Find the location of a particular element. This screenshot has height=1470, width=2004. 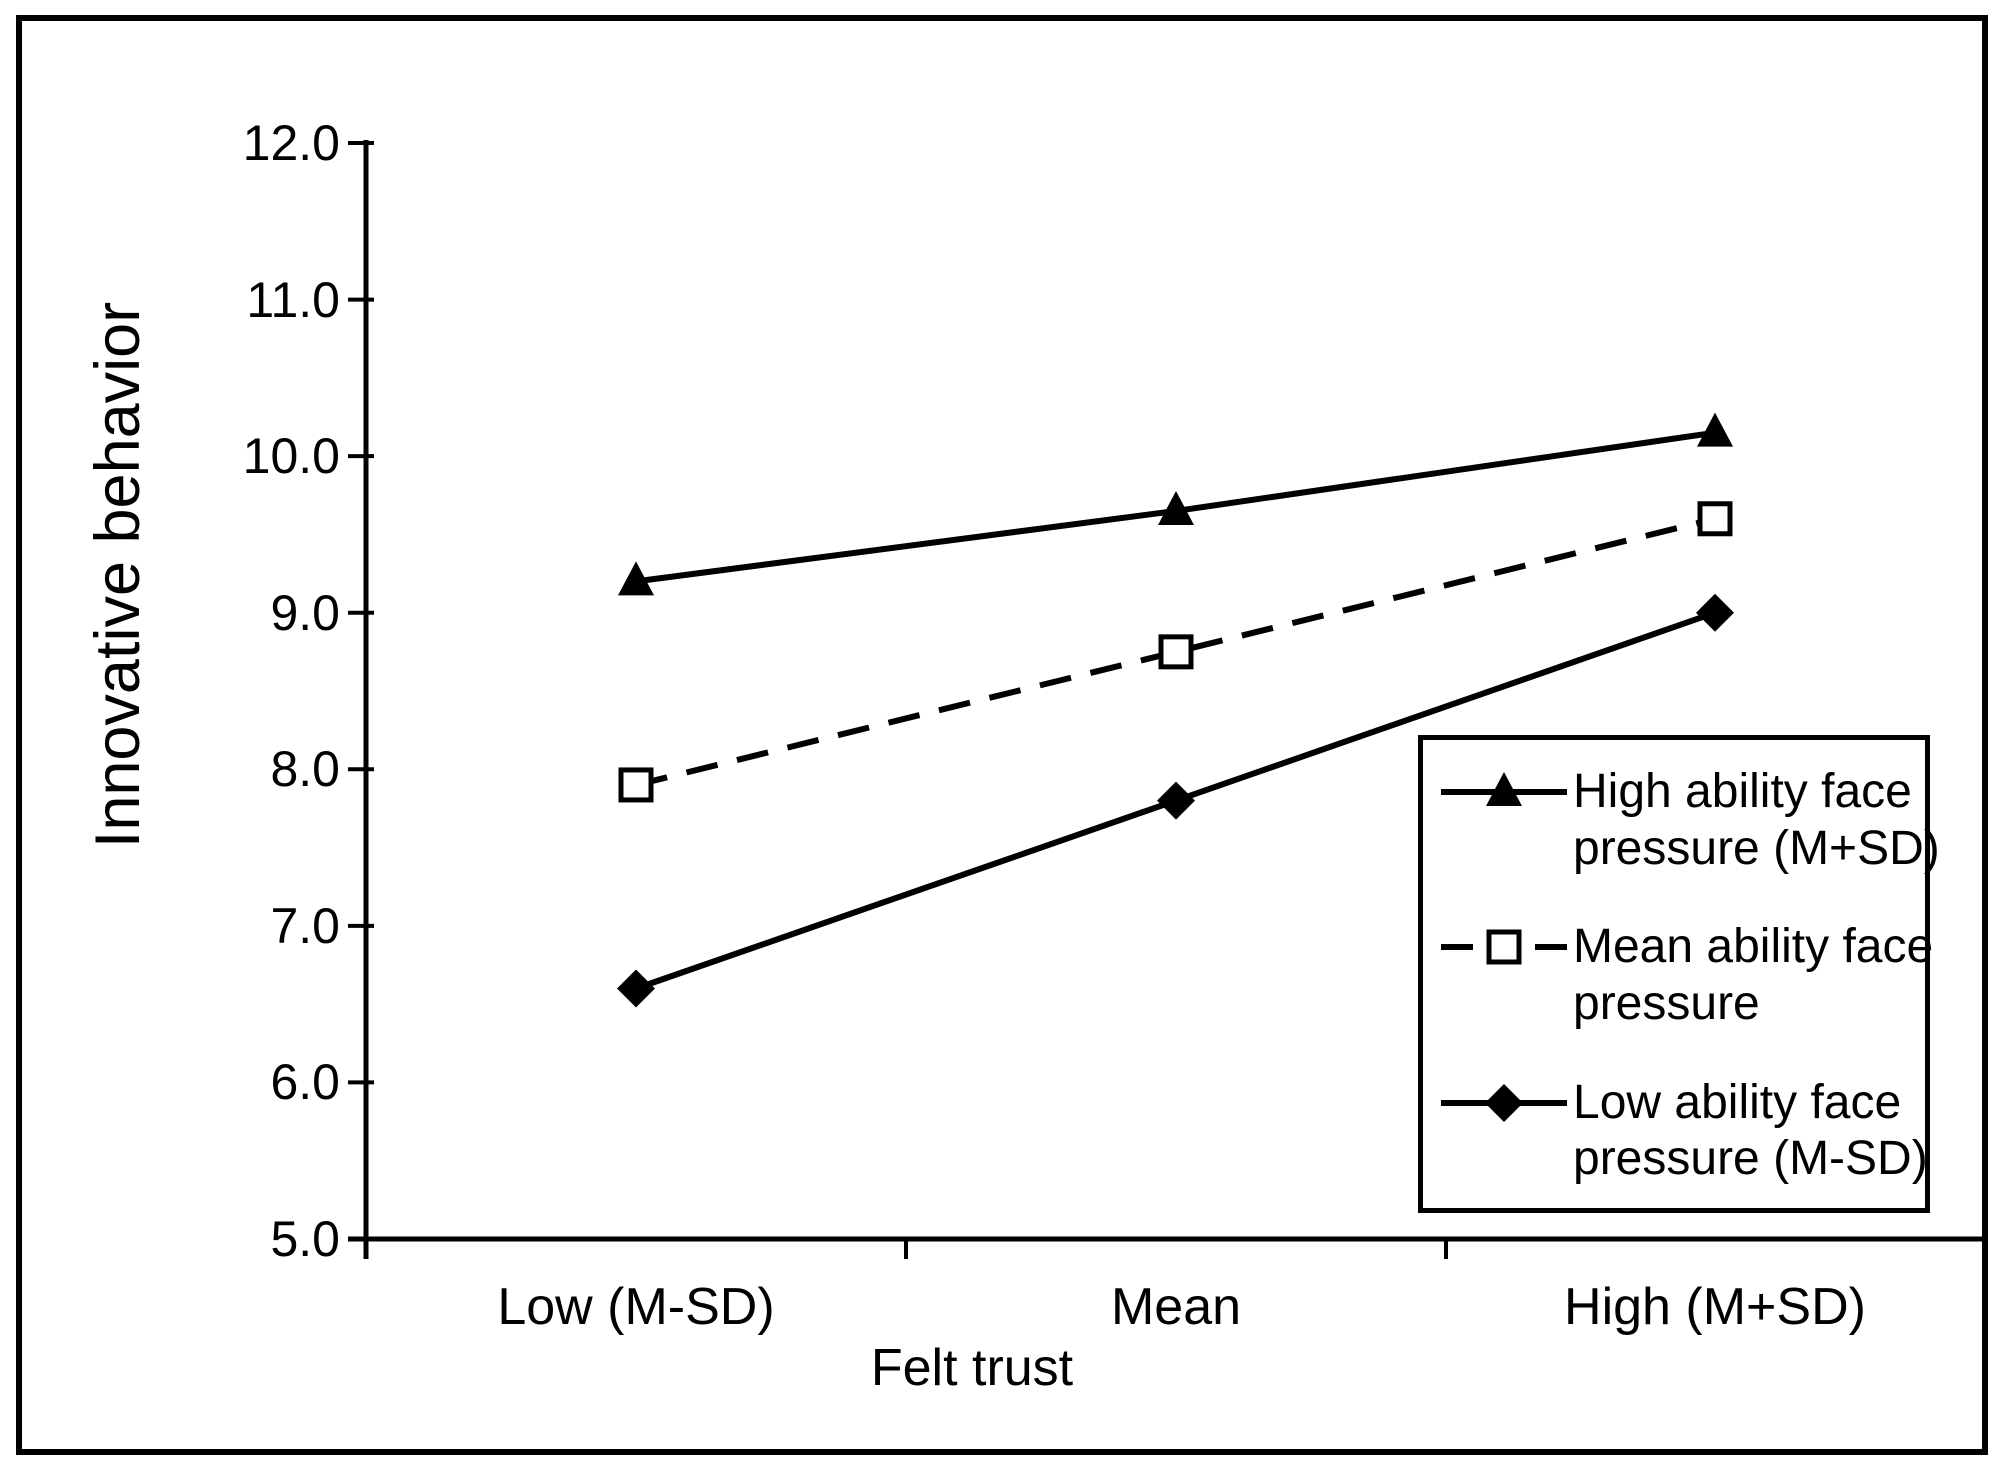

y-tick-label: 7.0 is located at coordinates (305, 925).